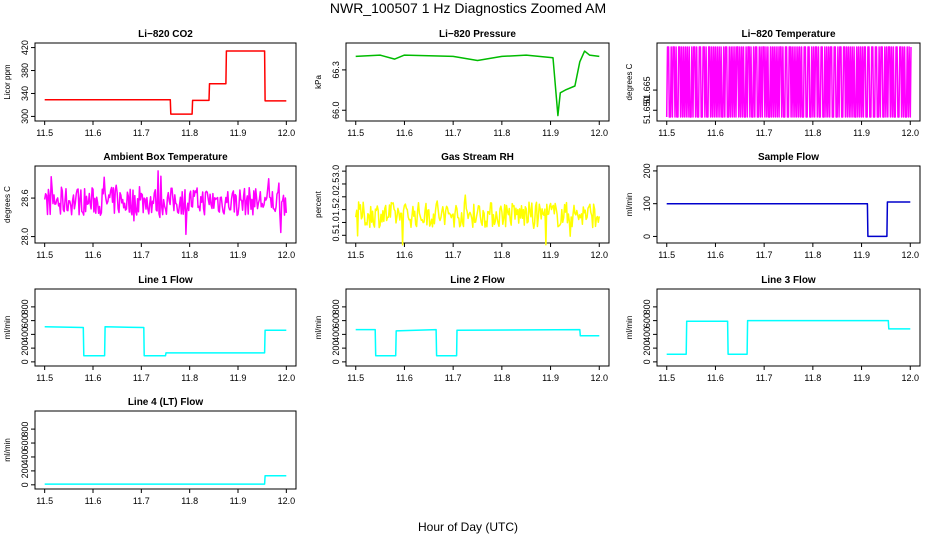  I want to click on y-tick-label: 1.5, so click(336, 209).